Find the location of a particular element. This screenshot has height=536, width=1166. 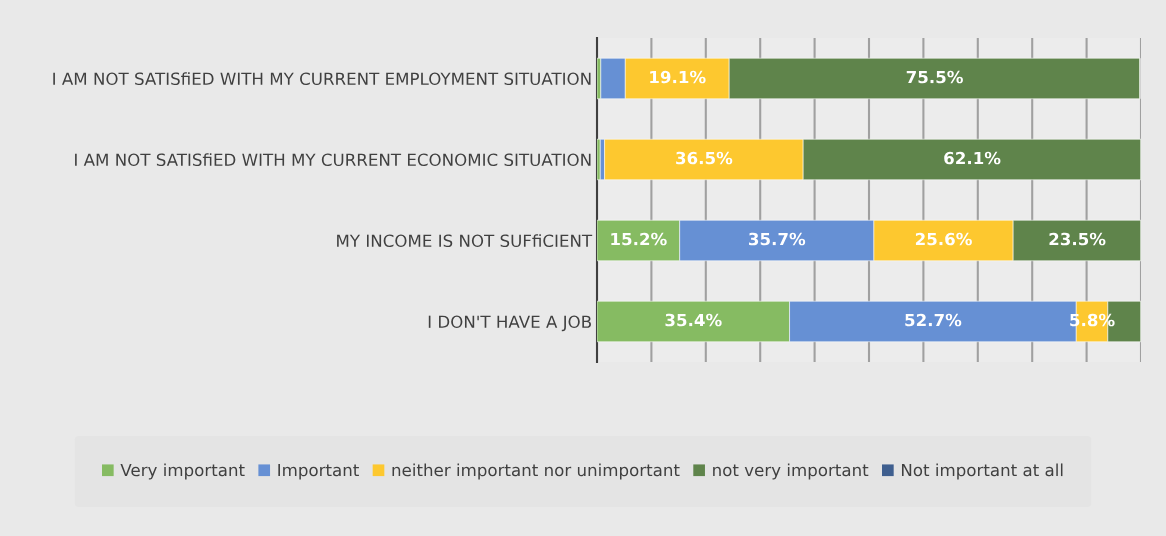

y-tick-label: I AM NOT SATISﬁED WITH MY CURRENT ECONOMIC SITUATION is located at coordinates (333, 160).